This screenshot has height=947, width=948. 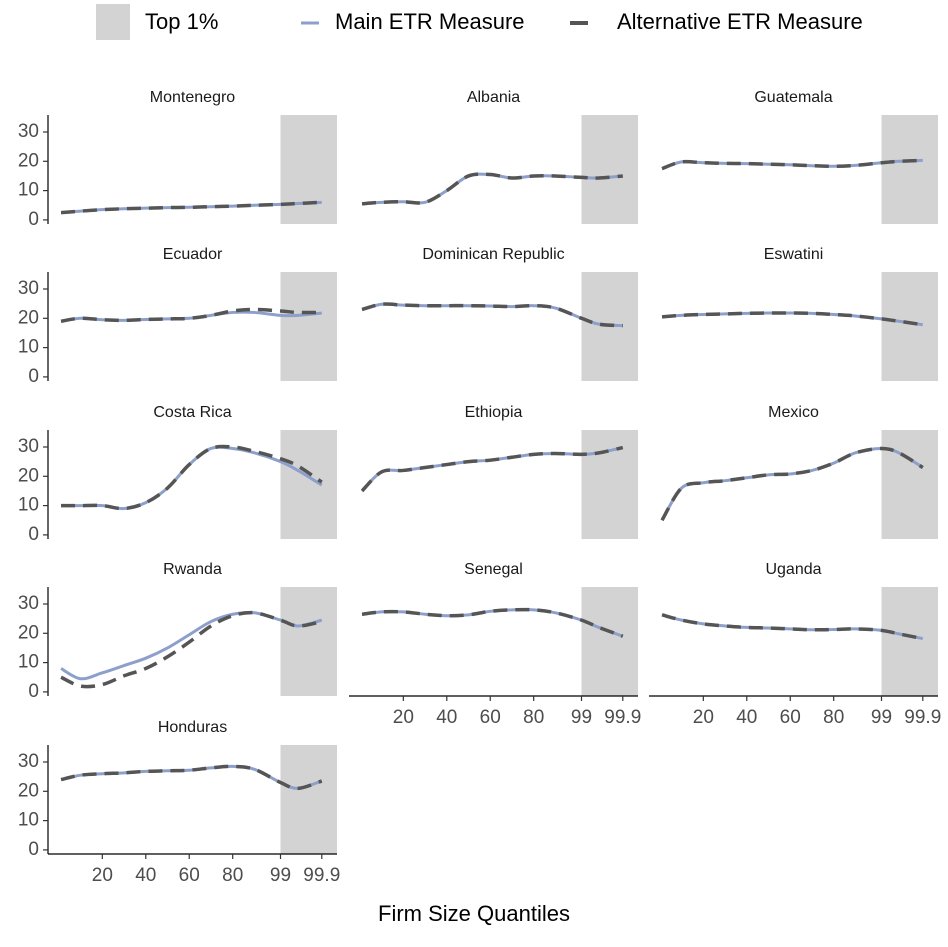 I want to click on panel-title: Rwanda, so click(x=192, y=569).